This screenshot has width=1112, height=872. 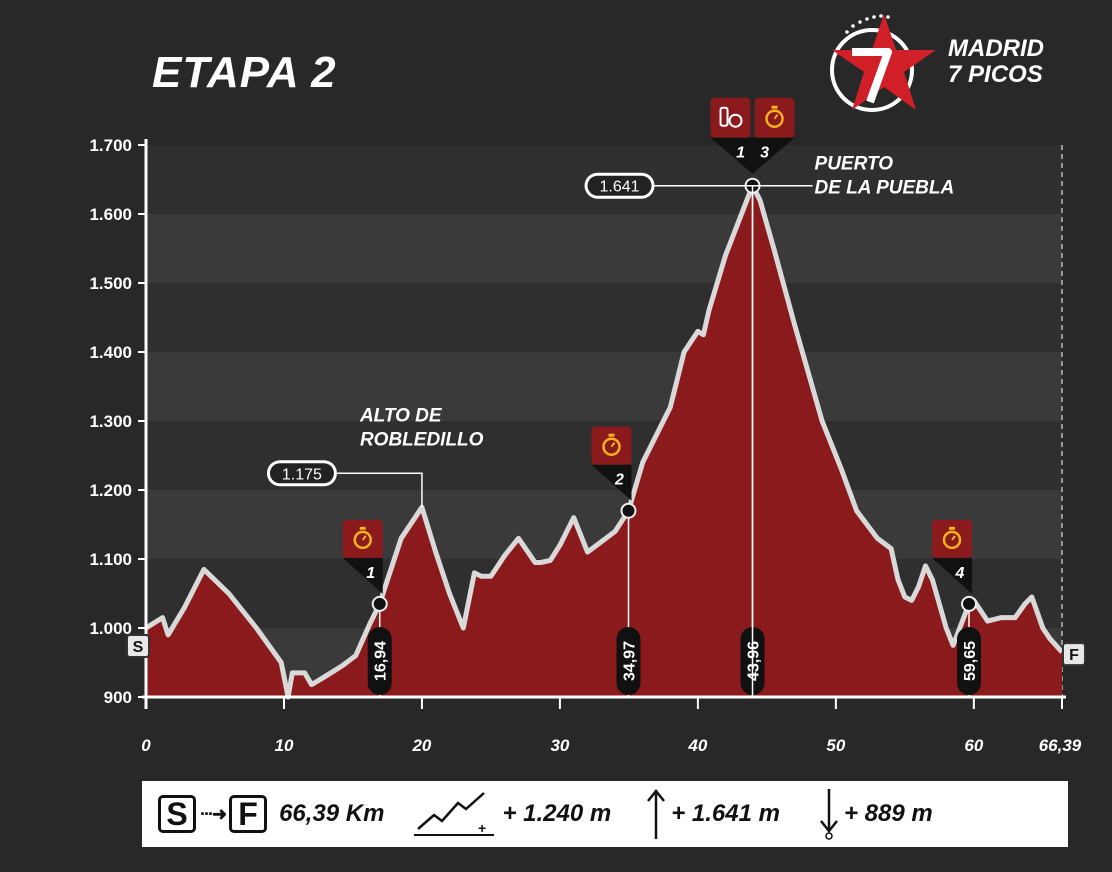 I want to click on start-marker: S, so click(x=138, y=646).